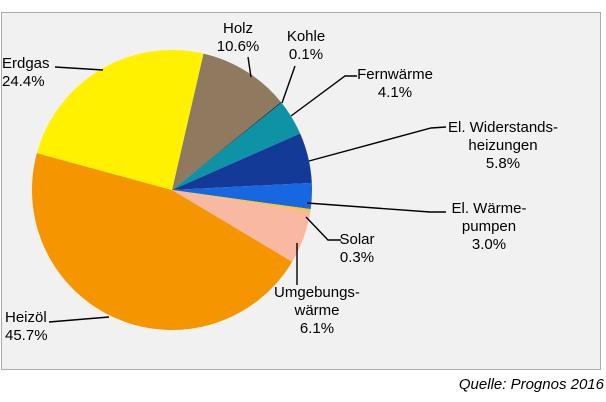  Describe the element at coordinates (376, 207) in the screenshot. I see `leader-line-waermepumpen` at that location.